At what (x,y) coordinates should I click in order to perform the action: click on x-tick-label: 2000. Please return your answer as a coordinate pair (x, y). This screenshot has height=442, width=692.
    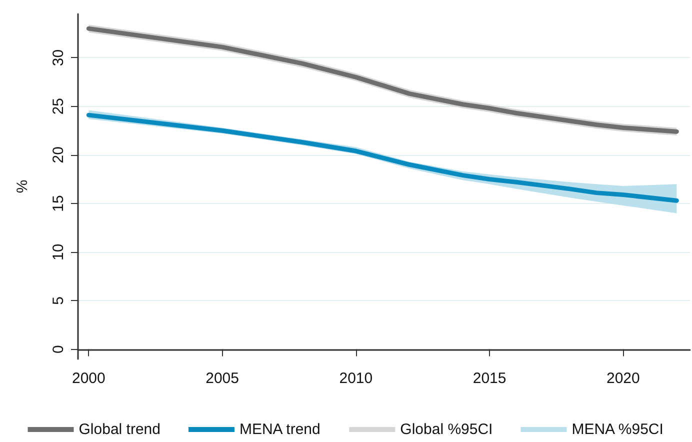
    Looking at the image, I should click on (89, 378).